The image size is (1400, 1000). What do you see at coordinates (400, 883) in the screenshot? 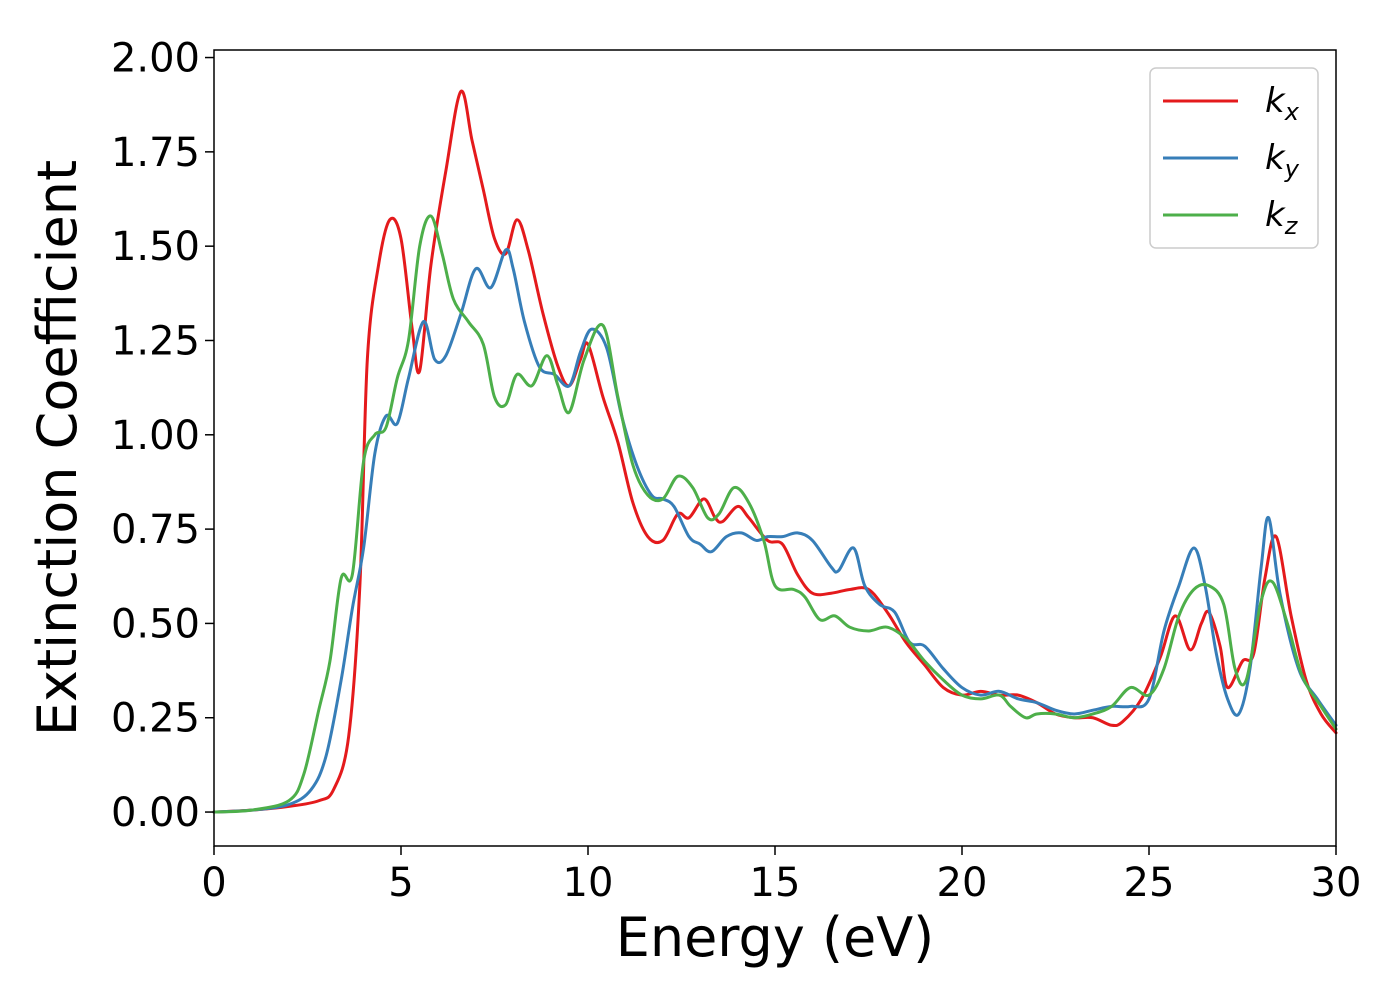
I see `x-tick-label: 5` at bounding box center [400, 883].